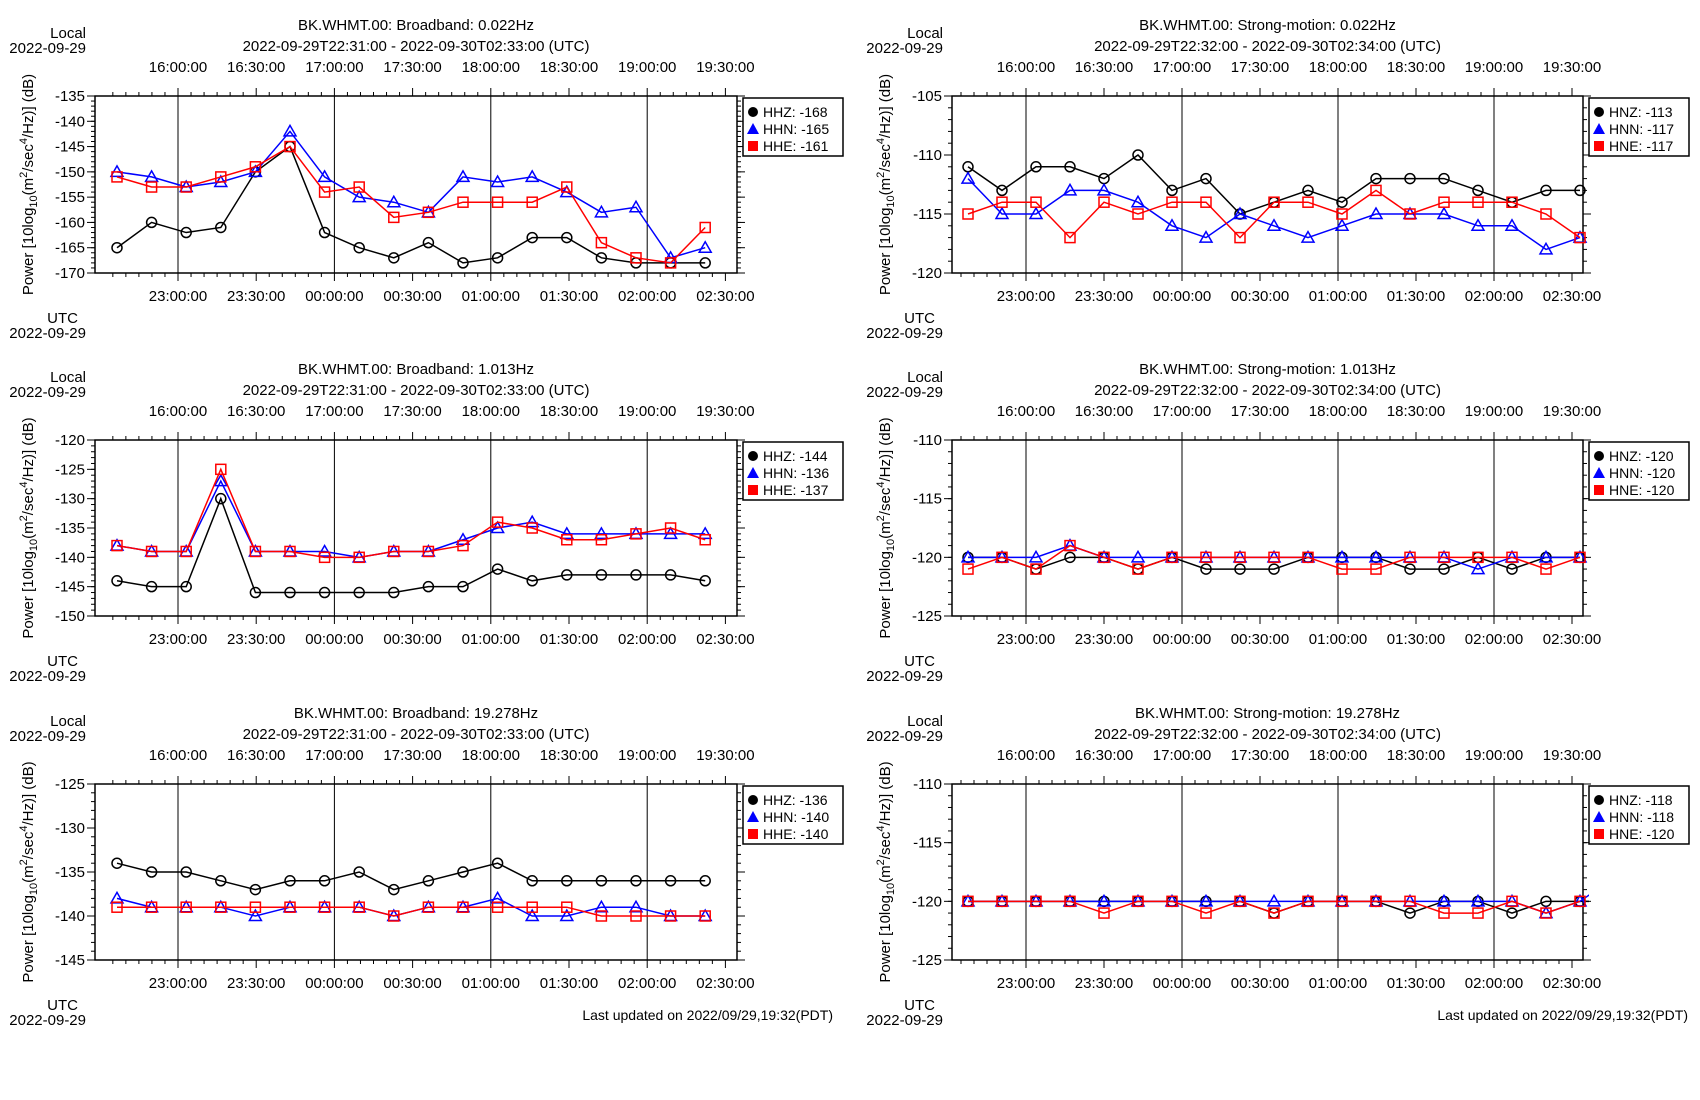 The width and height of the screenshot is (1700, 1100). Describe the element at coordinates (795, 800) in the screenshot. I see `legend-entry: HHZ: -136` at that location.